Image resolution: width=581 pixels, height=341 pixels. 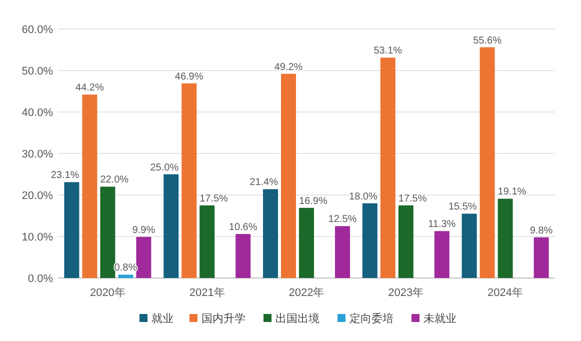 I want to click on data-label: 53.1%, so click(x=388, y=51).